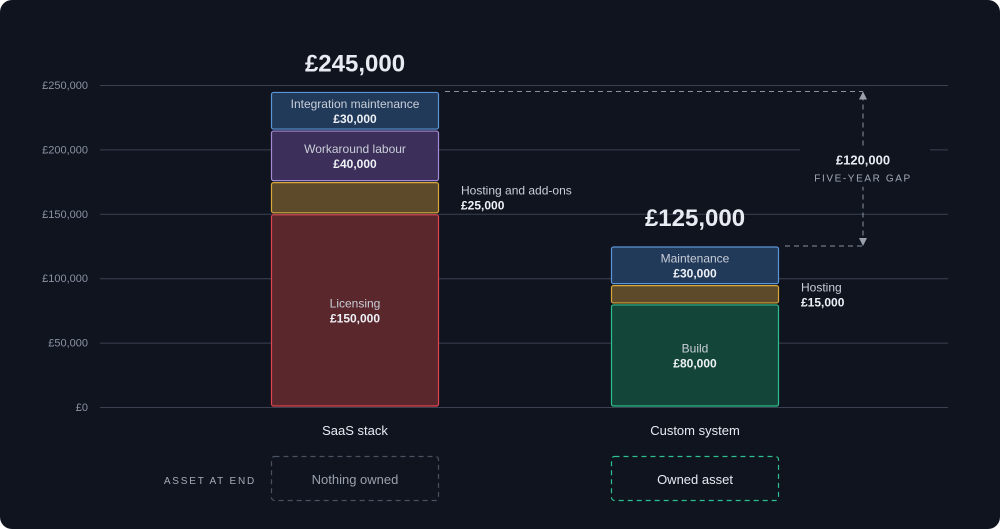 This screenshot has height=529, width=1000. What do you see at coordinates (695, 218) in the screenshot?
I see `bar-total-label: £125,000` at bounding box center [695, 218].